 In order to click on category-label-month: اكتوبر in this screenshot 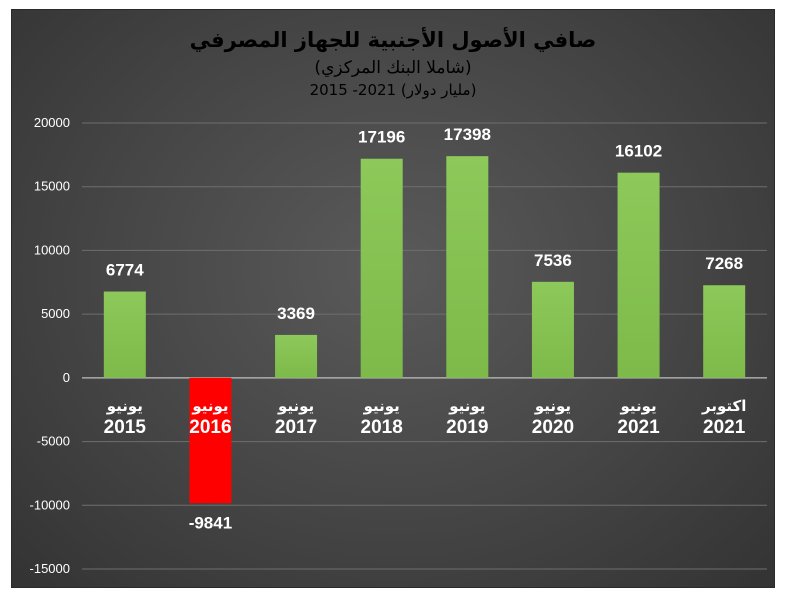, I will do `click(723, 406)`.